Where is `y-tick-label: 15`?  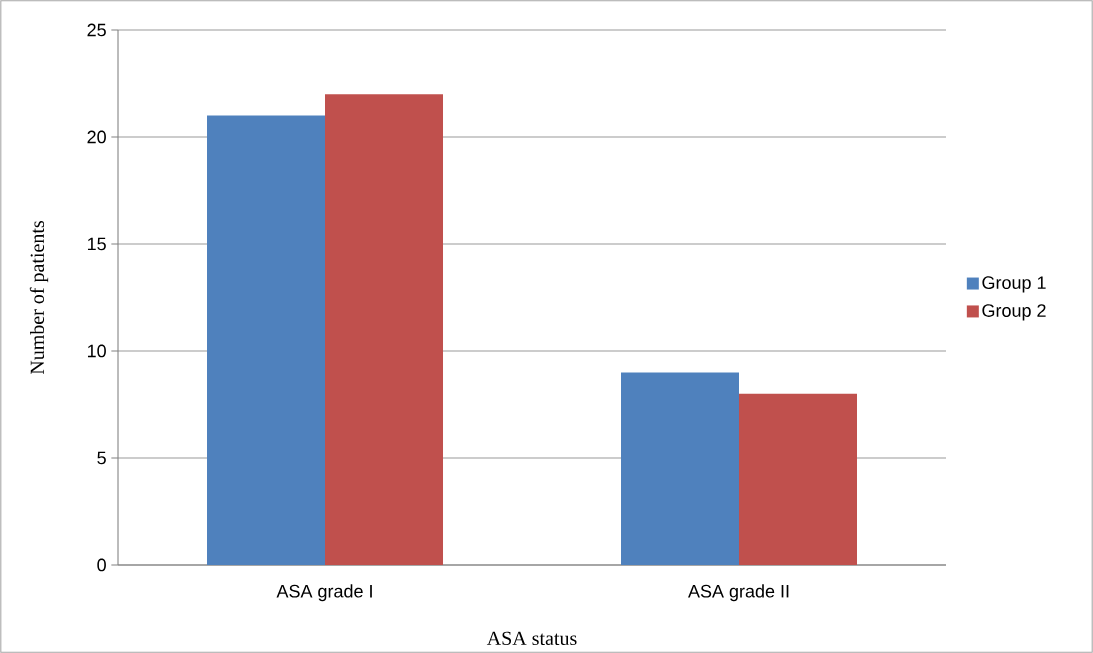
y-tick-label: 15 is located at coordinates (96, 244).